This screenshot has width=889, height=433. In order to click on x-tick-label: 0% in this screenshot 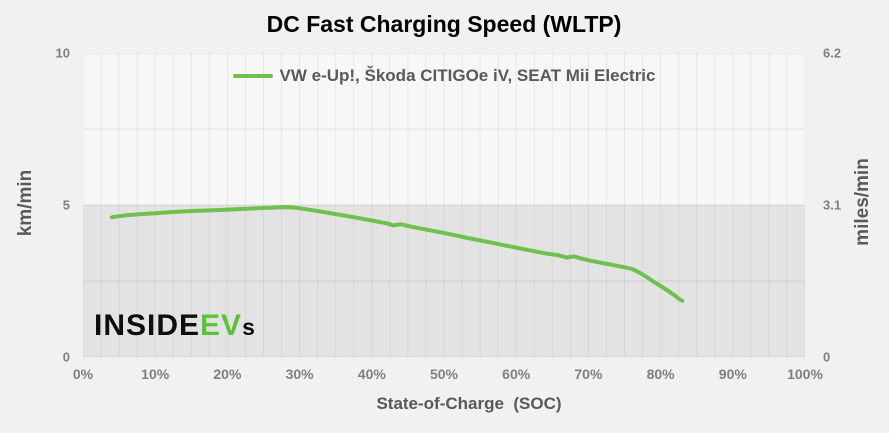, I will do `click(83, 374)`.